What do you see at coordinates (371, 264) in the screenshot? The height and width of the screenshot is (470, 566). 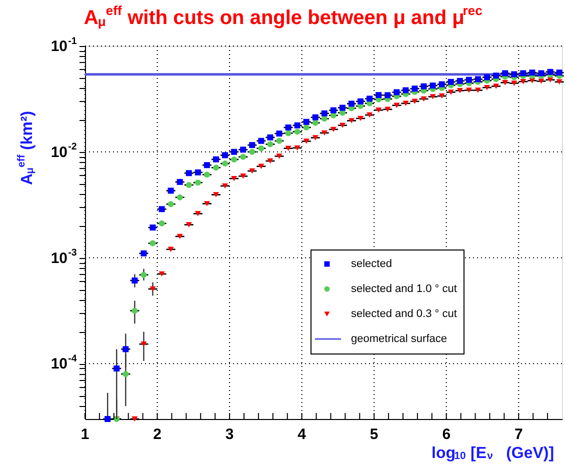 I see `legend-label: selected` at bounding box center [371, 264].